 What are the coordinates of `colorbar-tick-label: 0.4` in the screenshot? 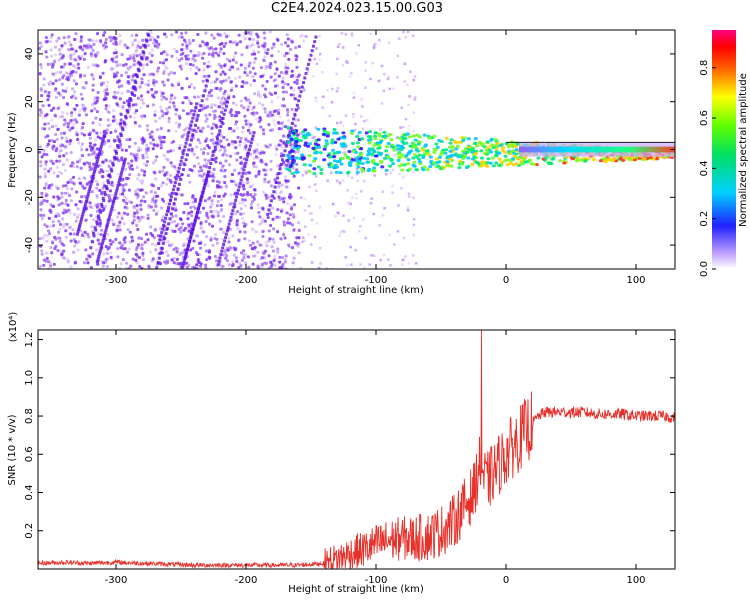 It's located at (704, 168).